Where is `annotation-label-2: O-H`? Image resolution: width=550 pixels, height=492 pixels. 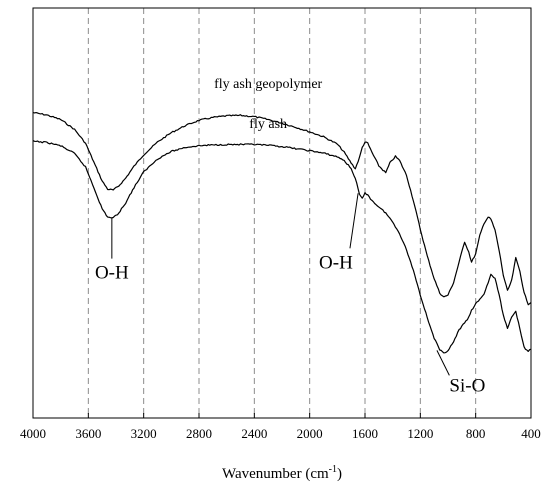
annotation-label-2: O-H is located at coordinates (336, 262).